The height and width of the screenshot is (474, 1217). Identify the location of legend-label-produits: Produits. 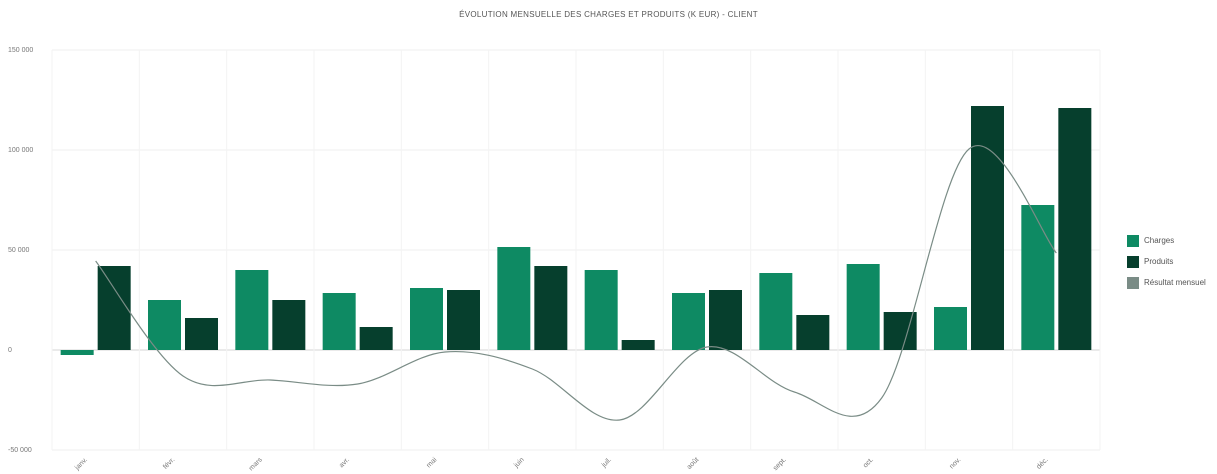
(1159, 261).